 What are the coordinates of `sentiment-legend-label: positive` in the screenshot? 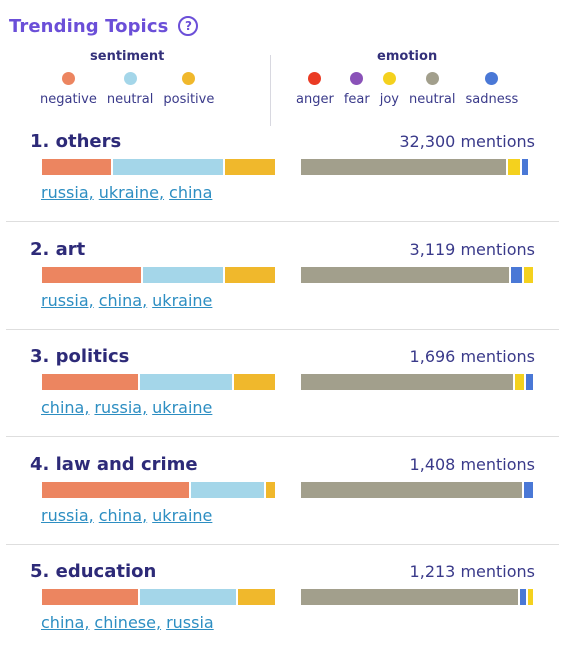 It's located at (189, 99).